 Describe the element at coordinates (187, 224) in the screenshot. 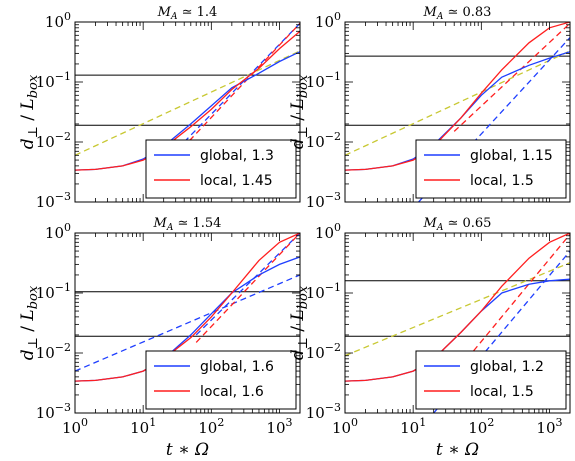

I see `panel-title: MA ≃ 1.54` at that location.